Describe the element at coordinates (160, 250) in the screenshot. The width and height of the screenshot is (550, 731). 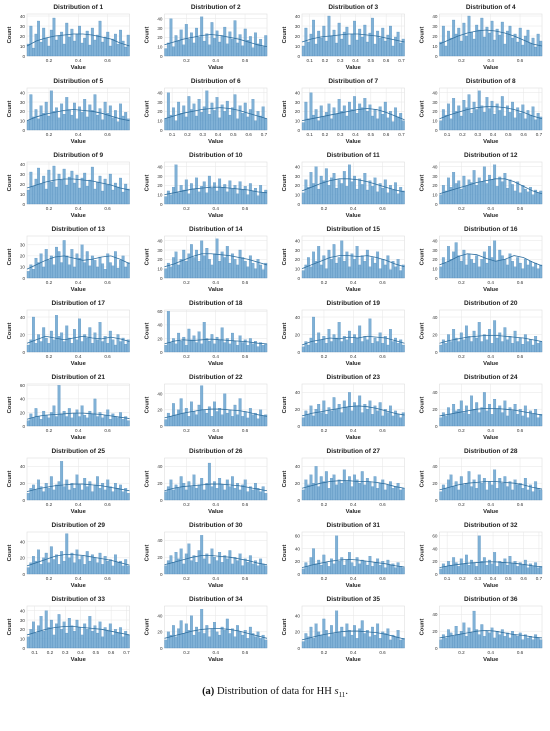
I see `y-tick-label: 30` at that location.